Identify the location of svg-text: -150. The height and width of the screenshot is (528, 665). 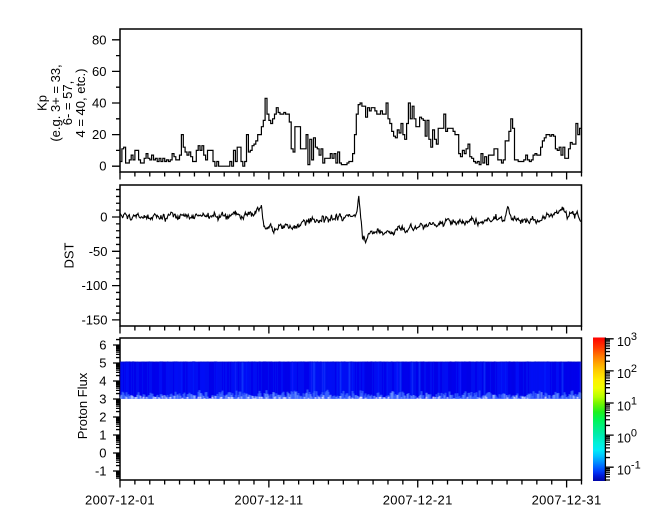
(94, 319).